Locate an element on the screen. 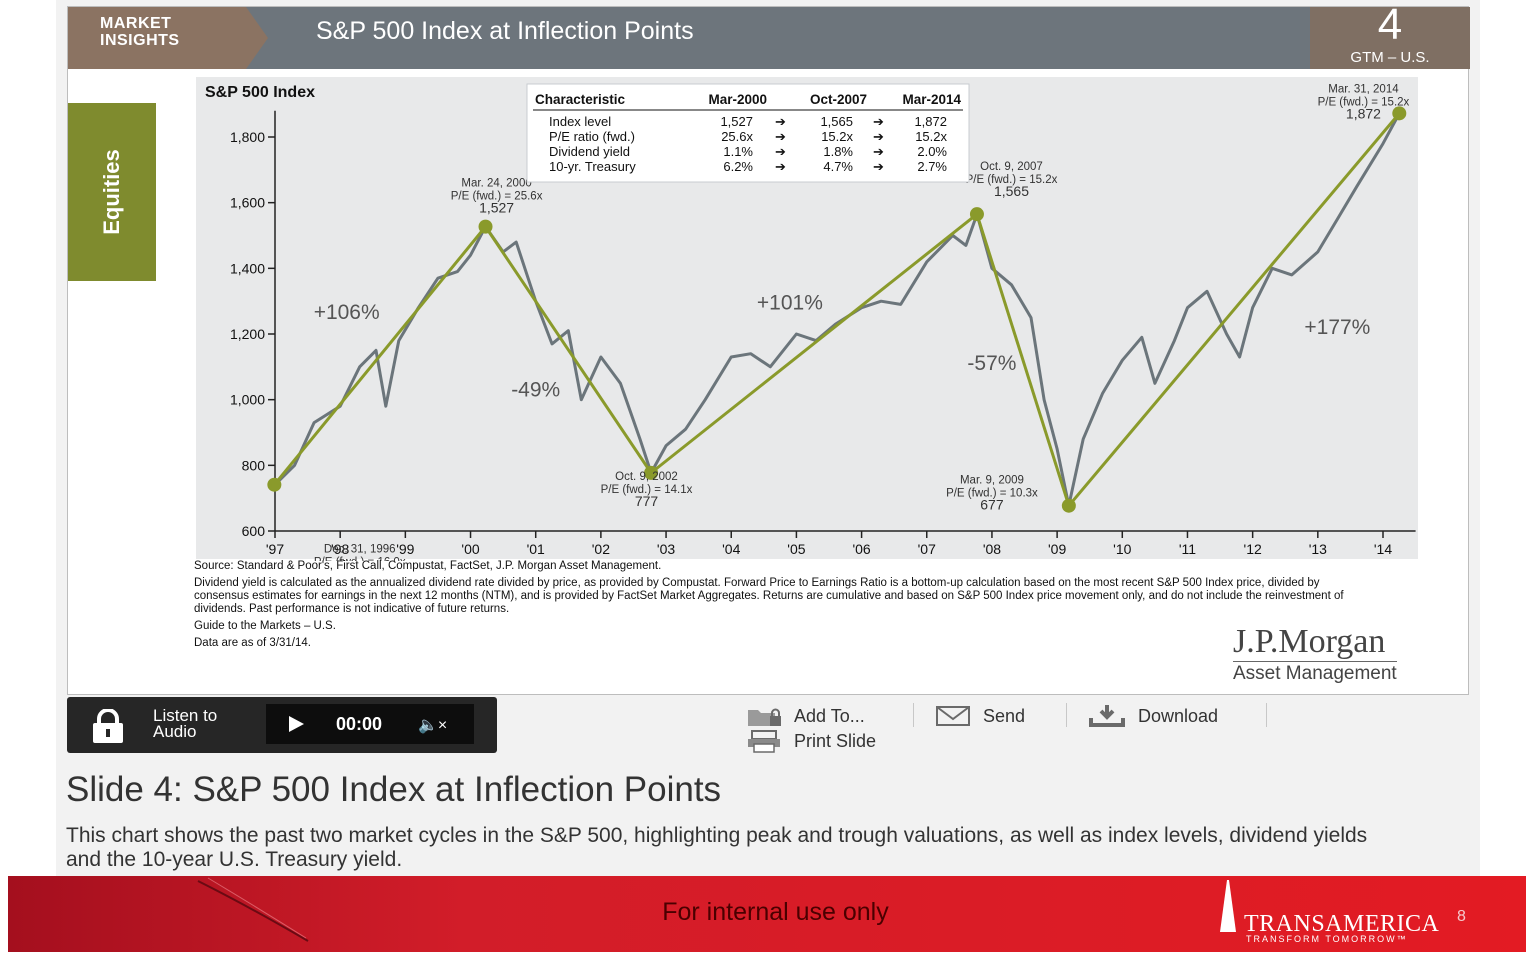 This screenshot has height=960, width=1536. annotation-line: P/E (fwd.) = 14.1x is located at coordinates (647, 490).